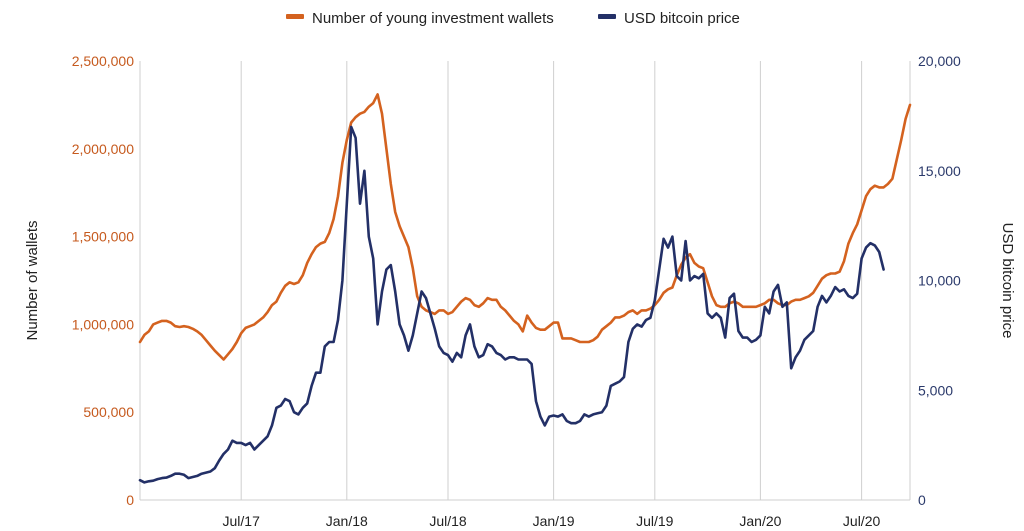  What do you see at coordinates (682, 18) in the screenshot?
I see `legend-label-bitcoin-price: USD bitcoin price` at bounding box center [682, 18].